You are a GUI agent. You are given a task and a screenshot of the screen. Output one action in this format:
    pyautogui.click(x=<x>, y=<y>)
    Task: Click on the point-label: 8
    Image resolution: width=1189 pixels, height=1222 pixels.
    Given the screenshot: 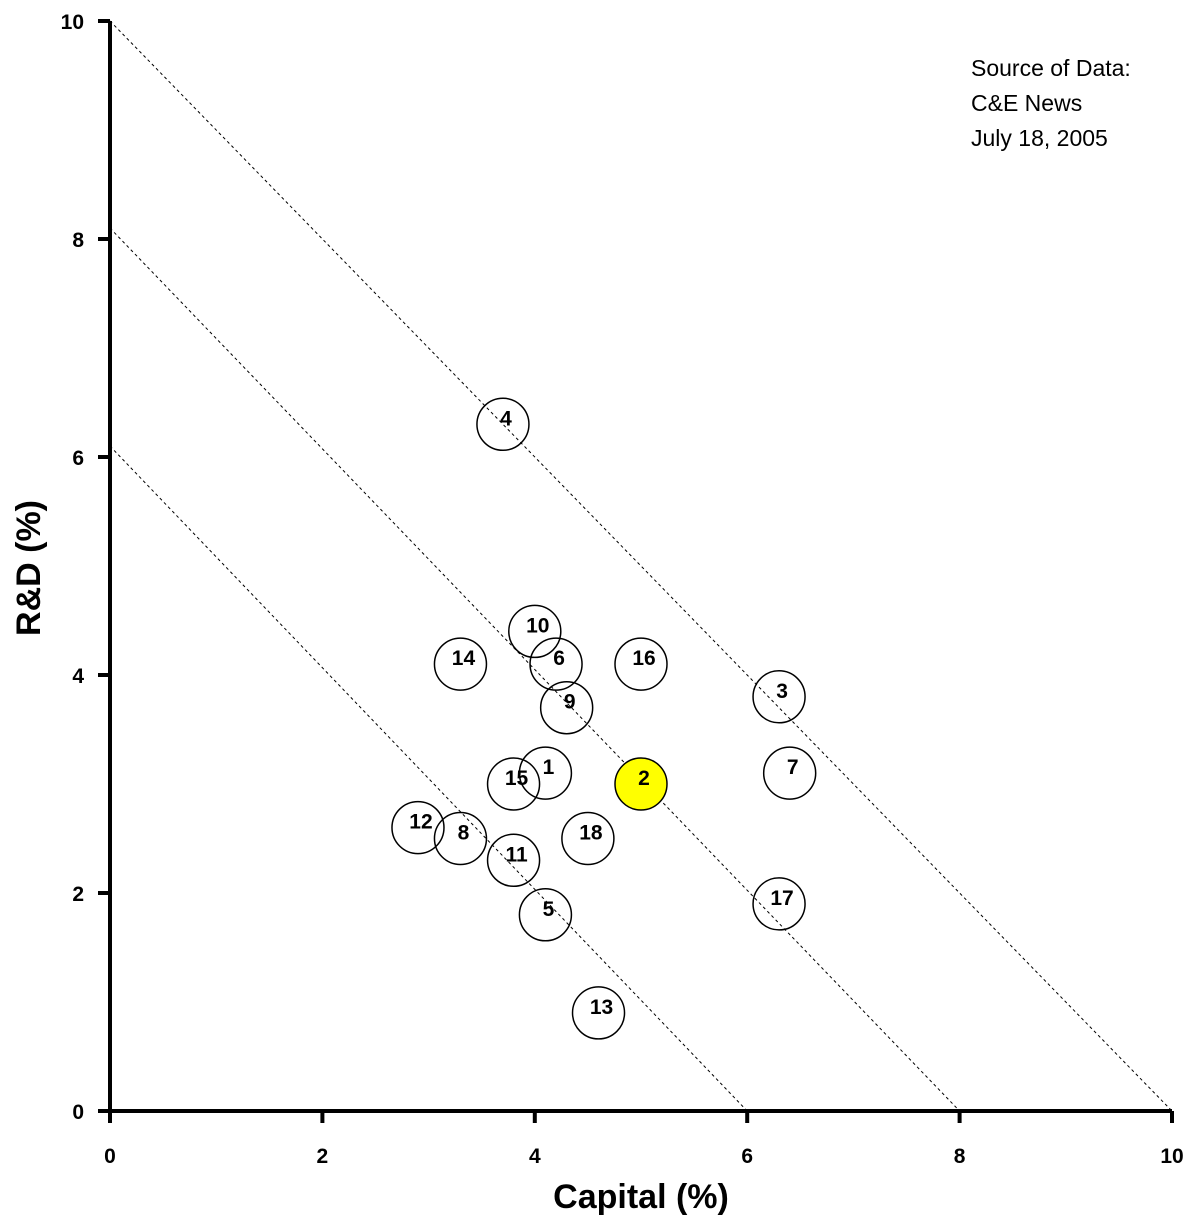 What is the action you would take?
    pyautogui.click(x=464, y=833)
    